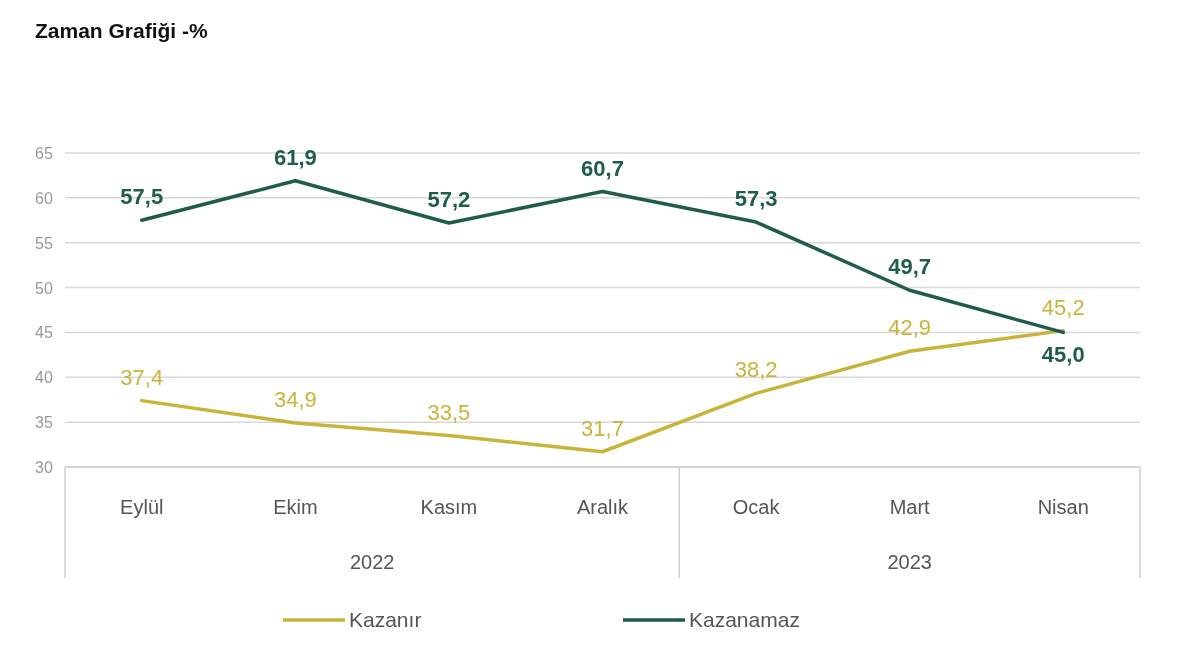  What do you see at coordinates (1063, 355) in the screenshot?
I see `data-label: 45,0` at bounding box center [1063, 355].